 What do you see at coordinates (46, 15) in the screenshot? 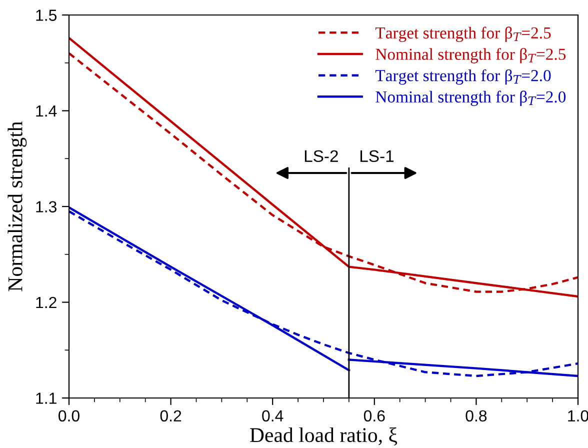
I see `y-tick-label: 1.5` at bounding box center [46, 15].